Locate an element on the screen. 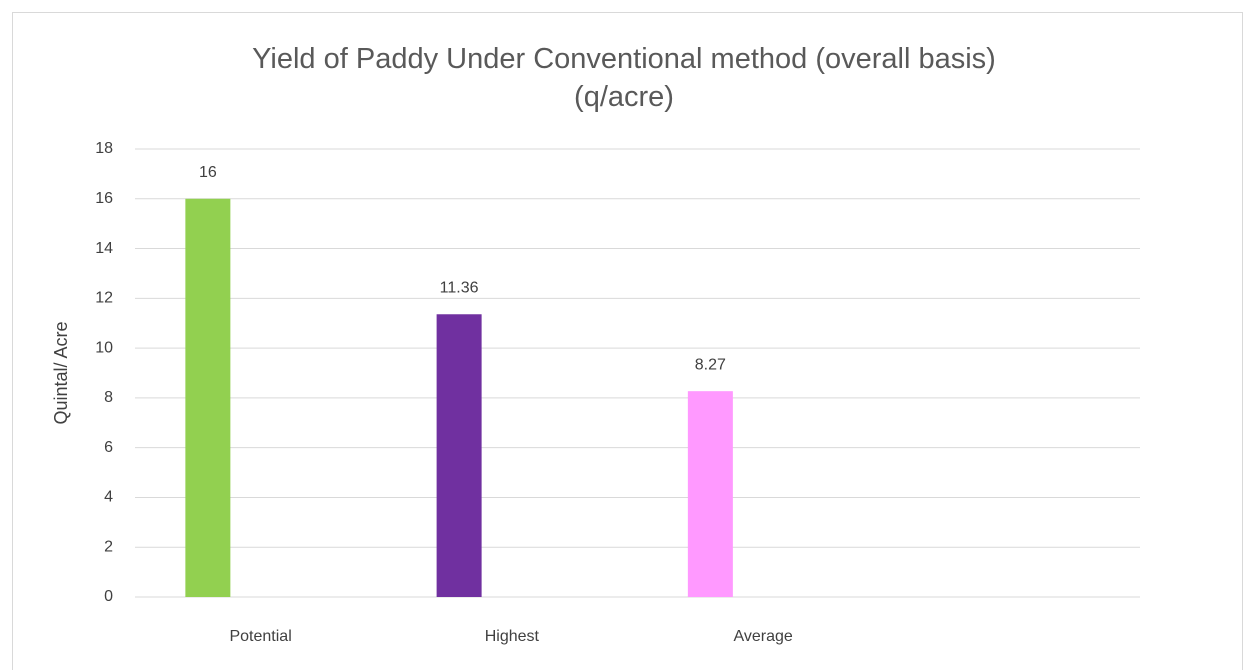 Image resolution: width=1249 pixels, height=670 pixels. y-tick-label: 8 is located at coordinates (108, 397).